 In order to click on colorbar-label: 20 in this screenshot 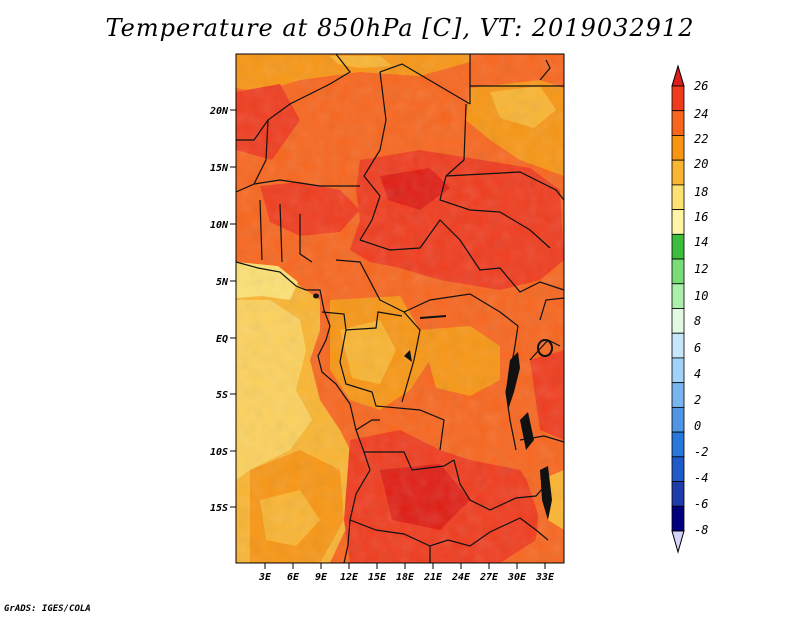, I will do `click(701, 164)`.